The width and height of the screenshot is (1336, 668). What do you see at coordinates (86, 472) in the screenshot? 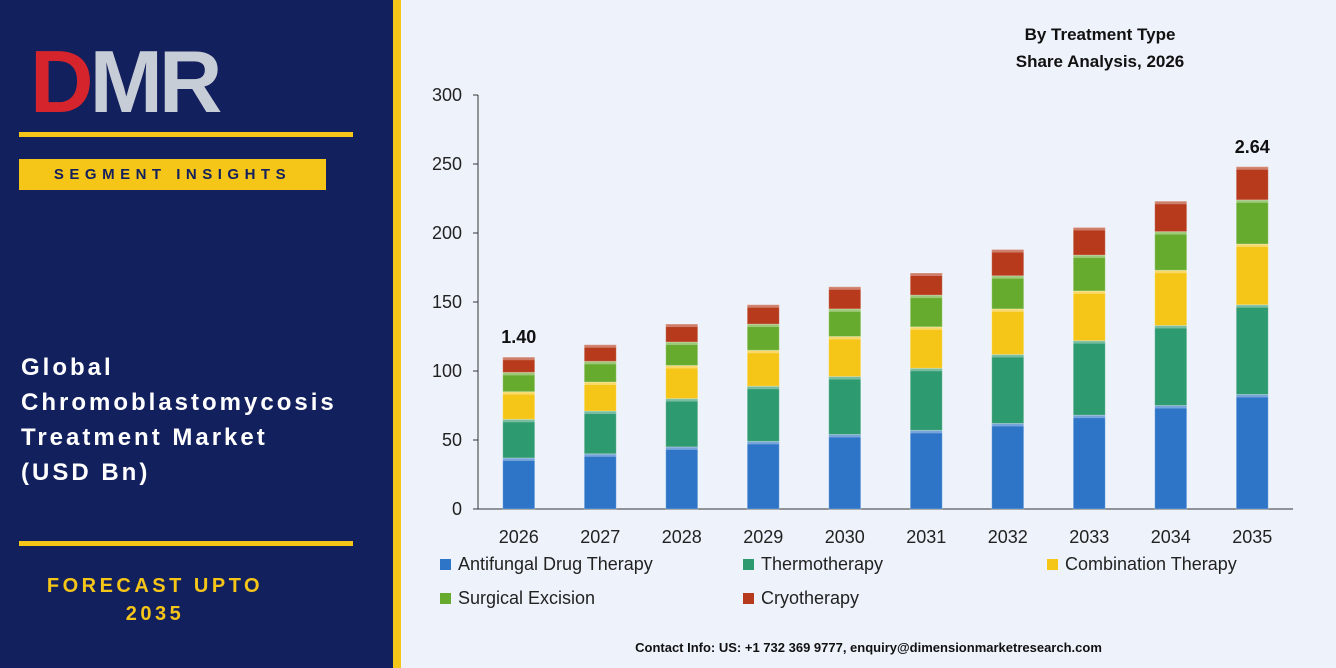
I see `report-title-line: (USD Bn)` at bounding box center [86, 472].